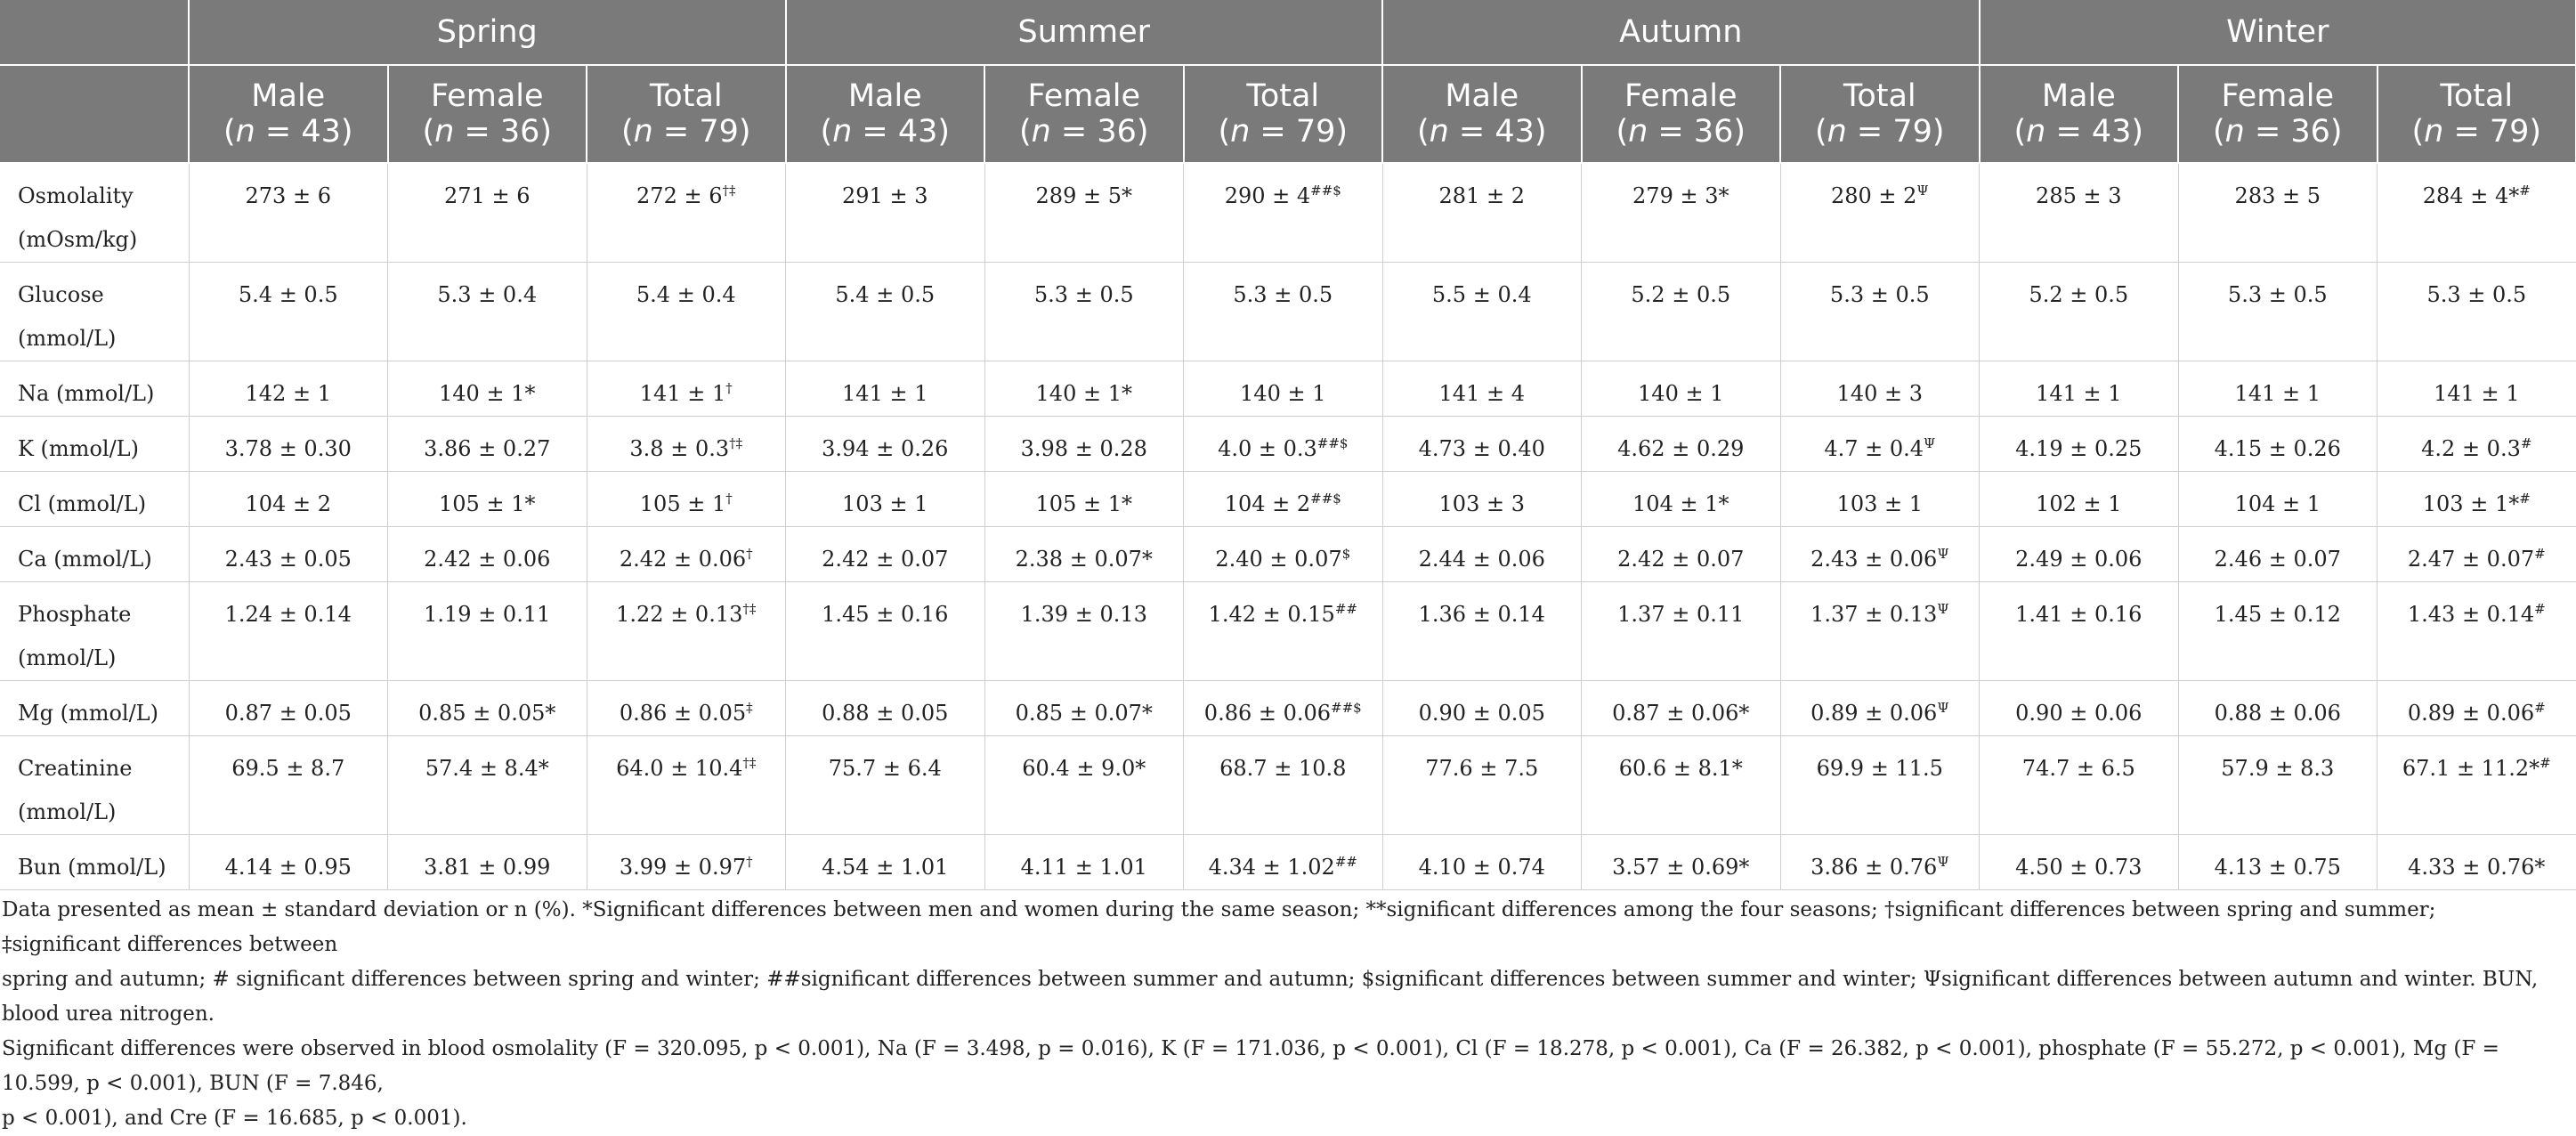 The image size is (2576, 1136). What do you see at coordinates (1084, 311) in the screenshot?
I see `value-cell: 5.3 ± 0.5` at bounding box center [1084, 311].